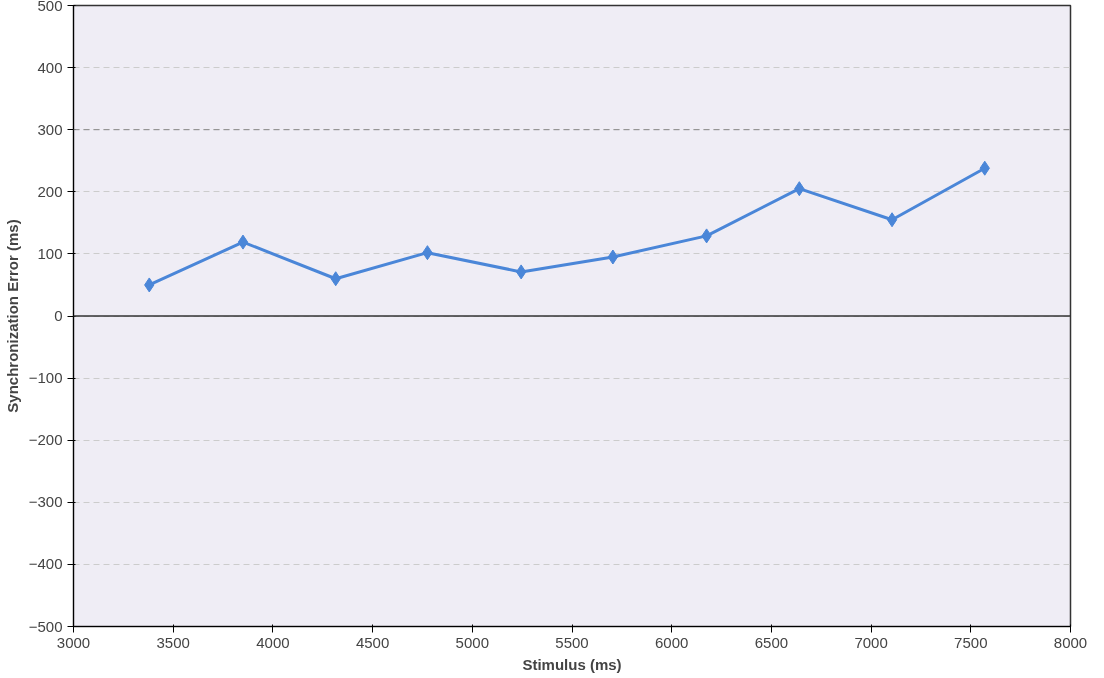 This screenshot has height=678, width=1104. Describe the element at coordinates (273, 642) in the screenshot. I see `x-tick-label: 4000` at that location.